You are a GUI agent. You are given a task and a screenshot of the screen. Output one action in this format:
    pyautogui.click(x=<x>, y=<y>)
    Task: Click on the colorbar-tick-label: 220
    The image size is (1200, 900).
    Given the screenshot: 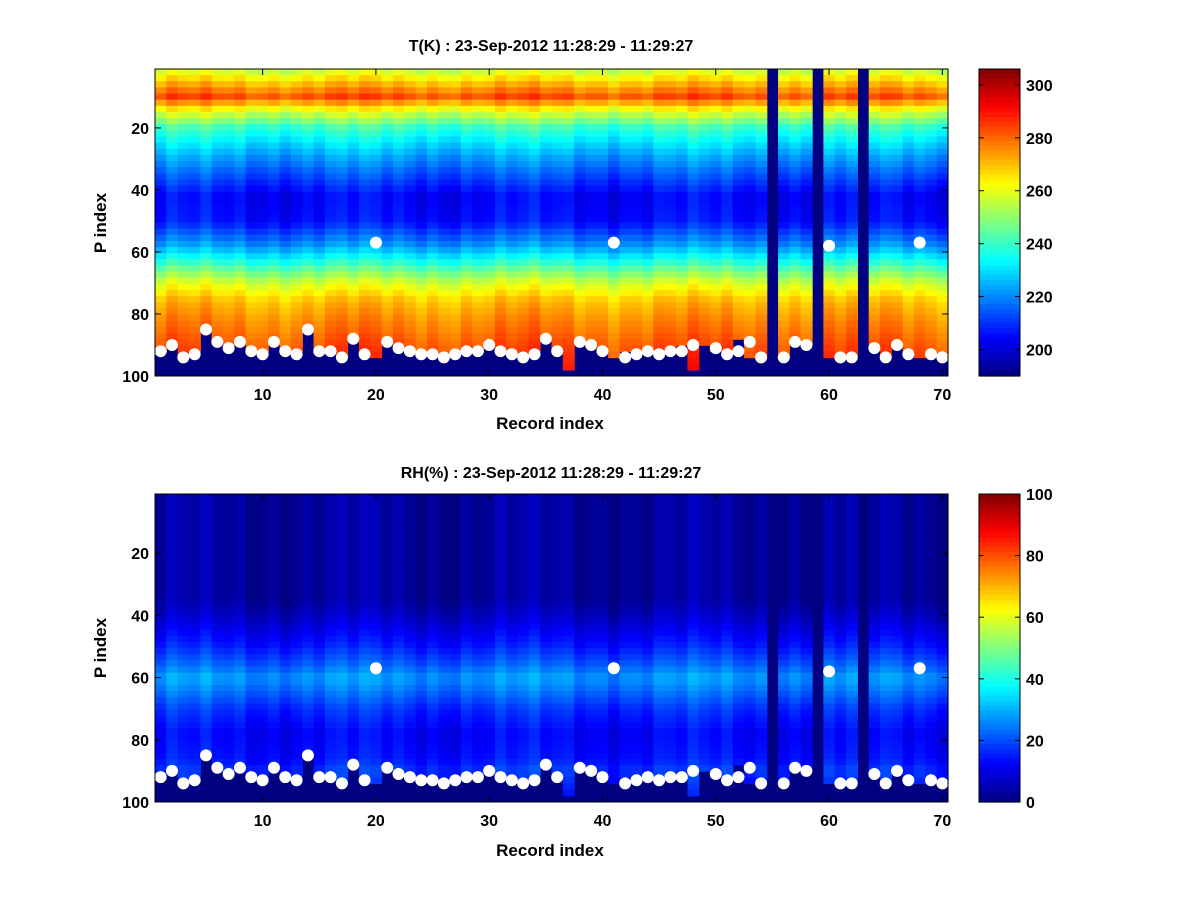 What is the action you would take?
    pyautogui.click(x=1039, y=298)
    